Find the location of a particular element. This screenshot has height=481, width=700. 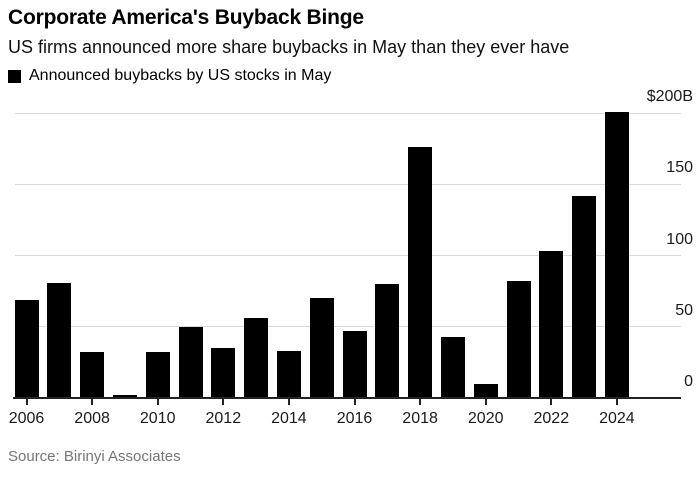

x-tick-2016 is located at coordinates (354, 402).